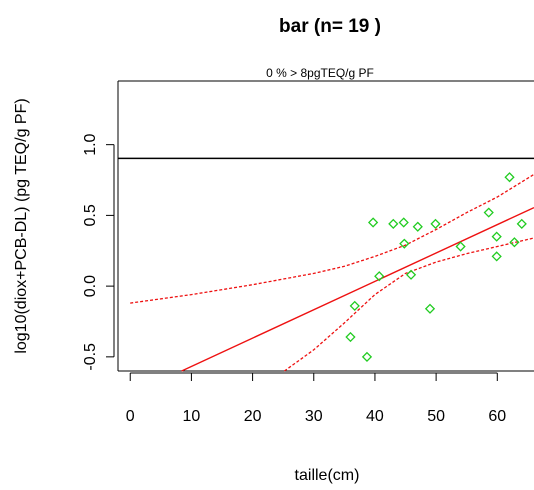  What do you see at coordinates (497, 416) in the screenshot?
I see `x-tick-label-60: 60` at bounding box center [497, 416].